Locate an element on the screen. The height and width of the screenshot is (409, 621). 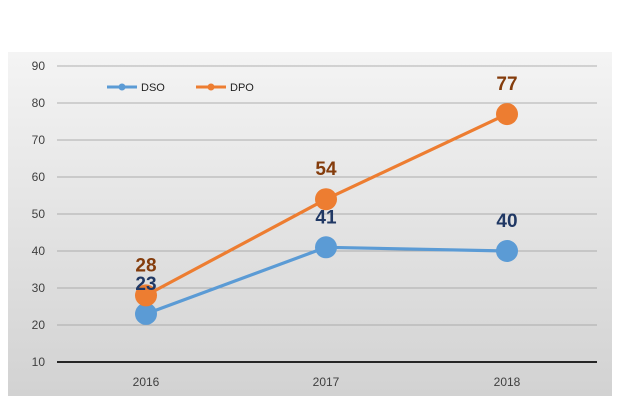
x-tick-label: 2017 is located at coordinates (326, 382).